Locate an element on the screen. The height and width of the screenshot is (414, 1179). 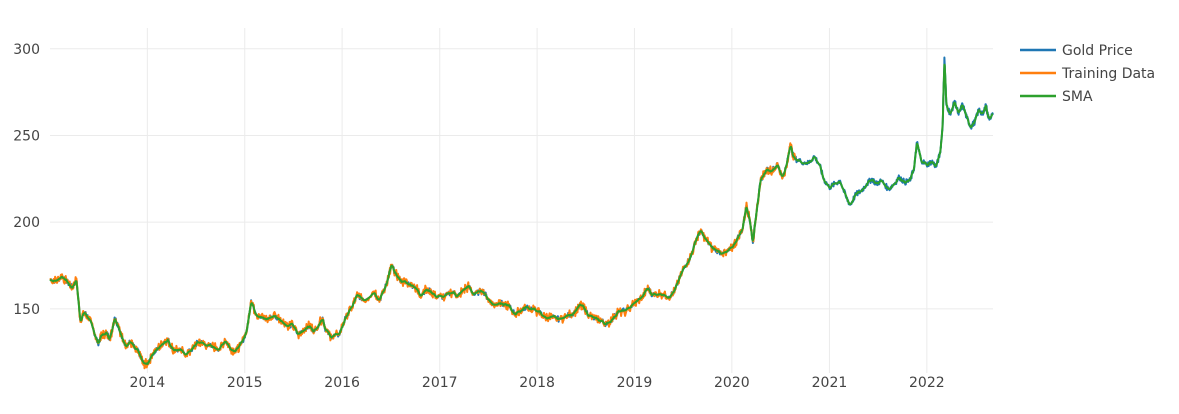
legend-label: Training Data is located at coordinates (1108, 74).